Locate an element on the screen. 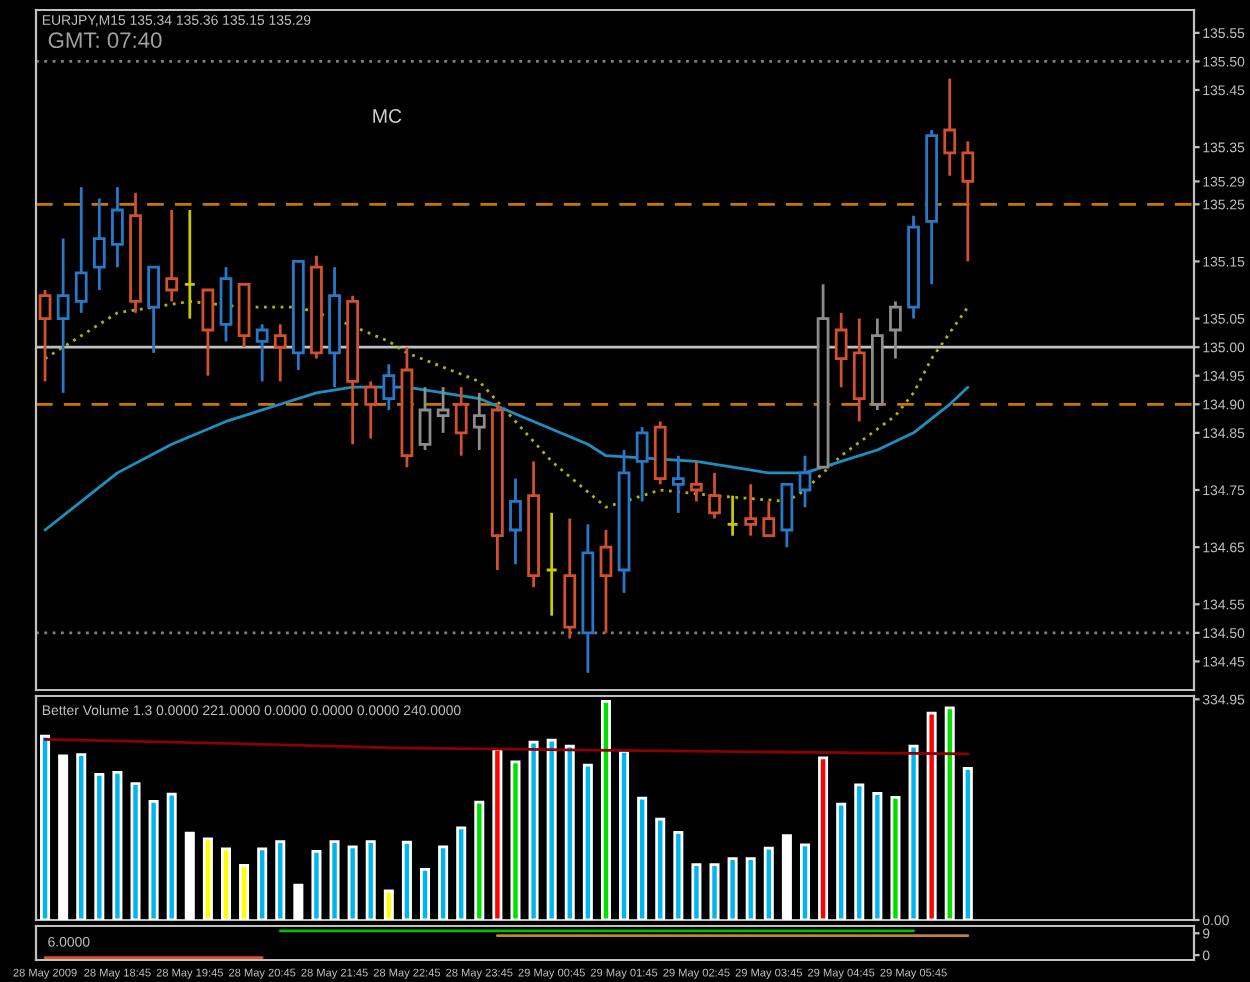 The image size is (1250, 982). annotation: GMT: 07:40 is located at coordinates (105, 40).